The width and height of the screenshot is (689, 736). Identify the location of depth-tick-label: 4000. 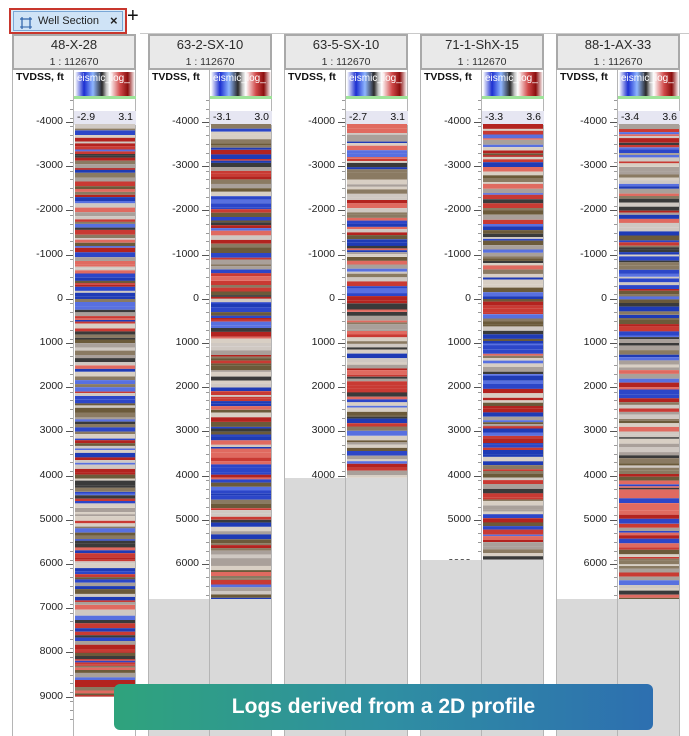
(595, 474).